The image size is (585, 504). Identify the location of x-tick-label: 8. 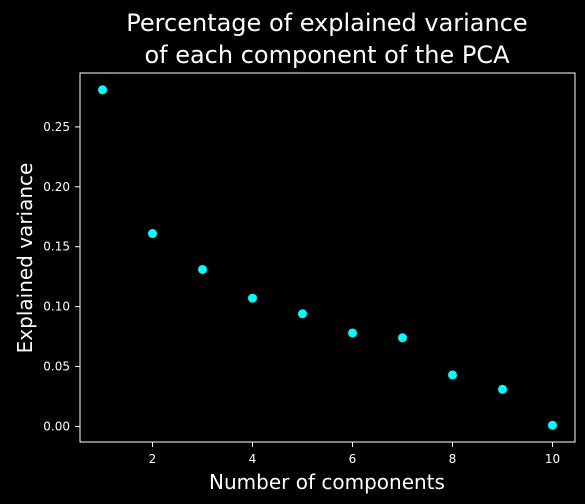
(453, 459).